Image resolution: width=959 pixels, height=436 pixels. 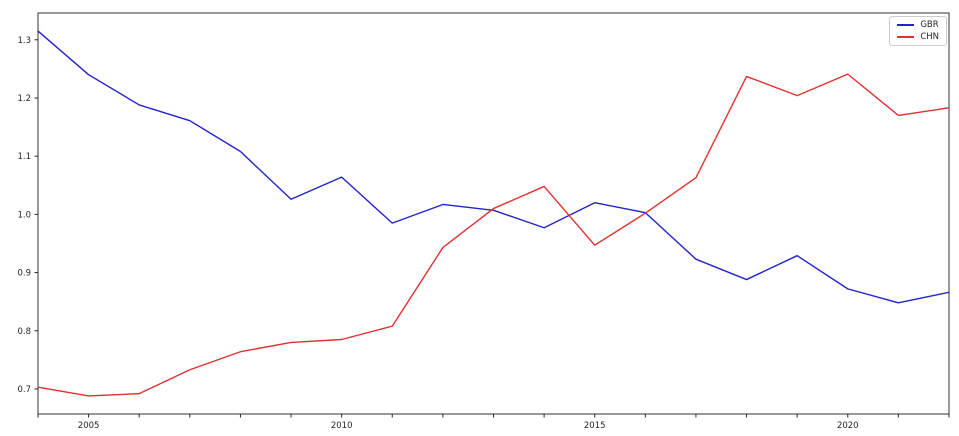 I want to click on chn-line-swatch, so click(x=906, y=36).